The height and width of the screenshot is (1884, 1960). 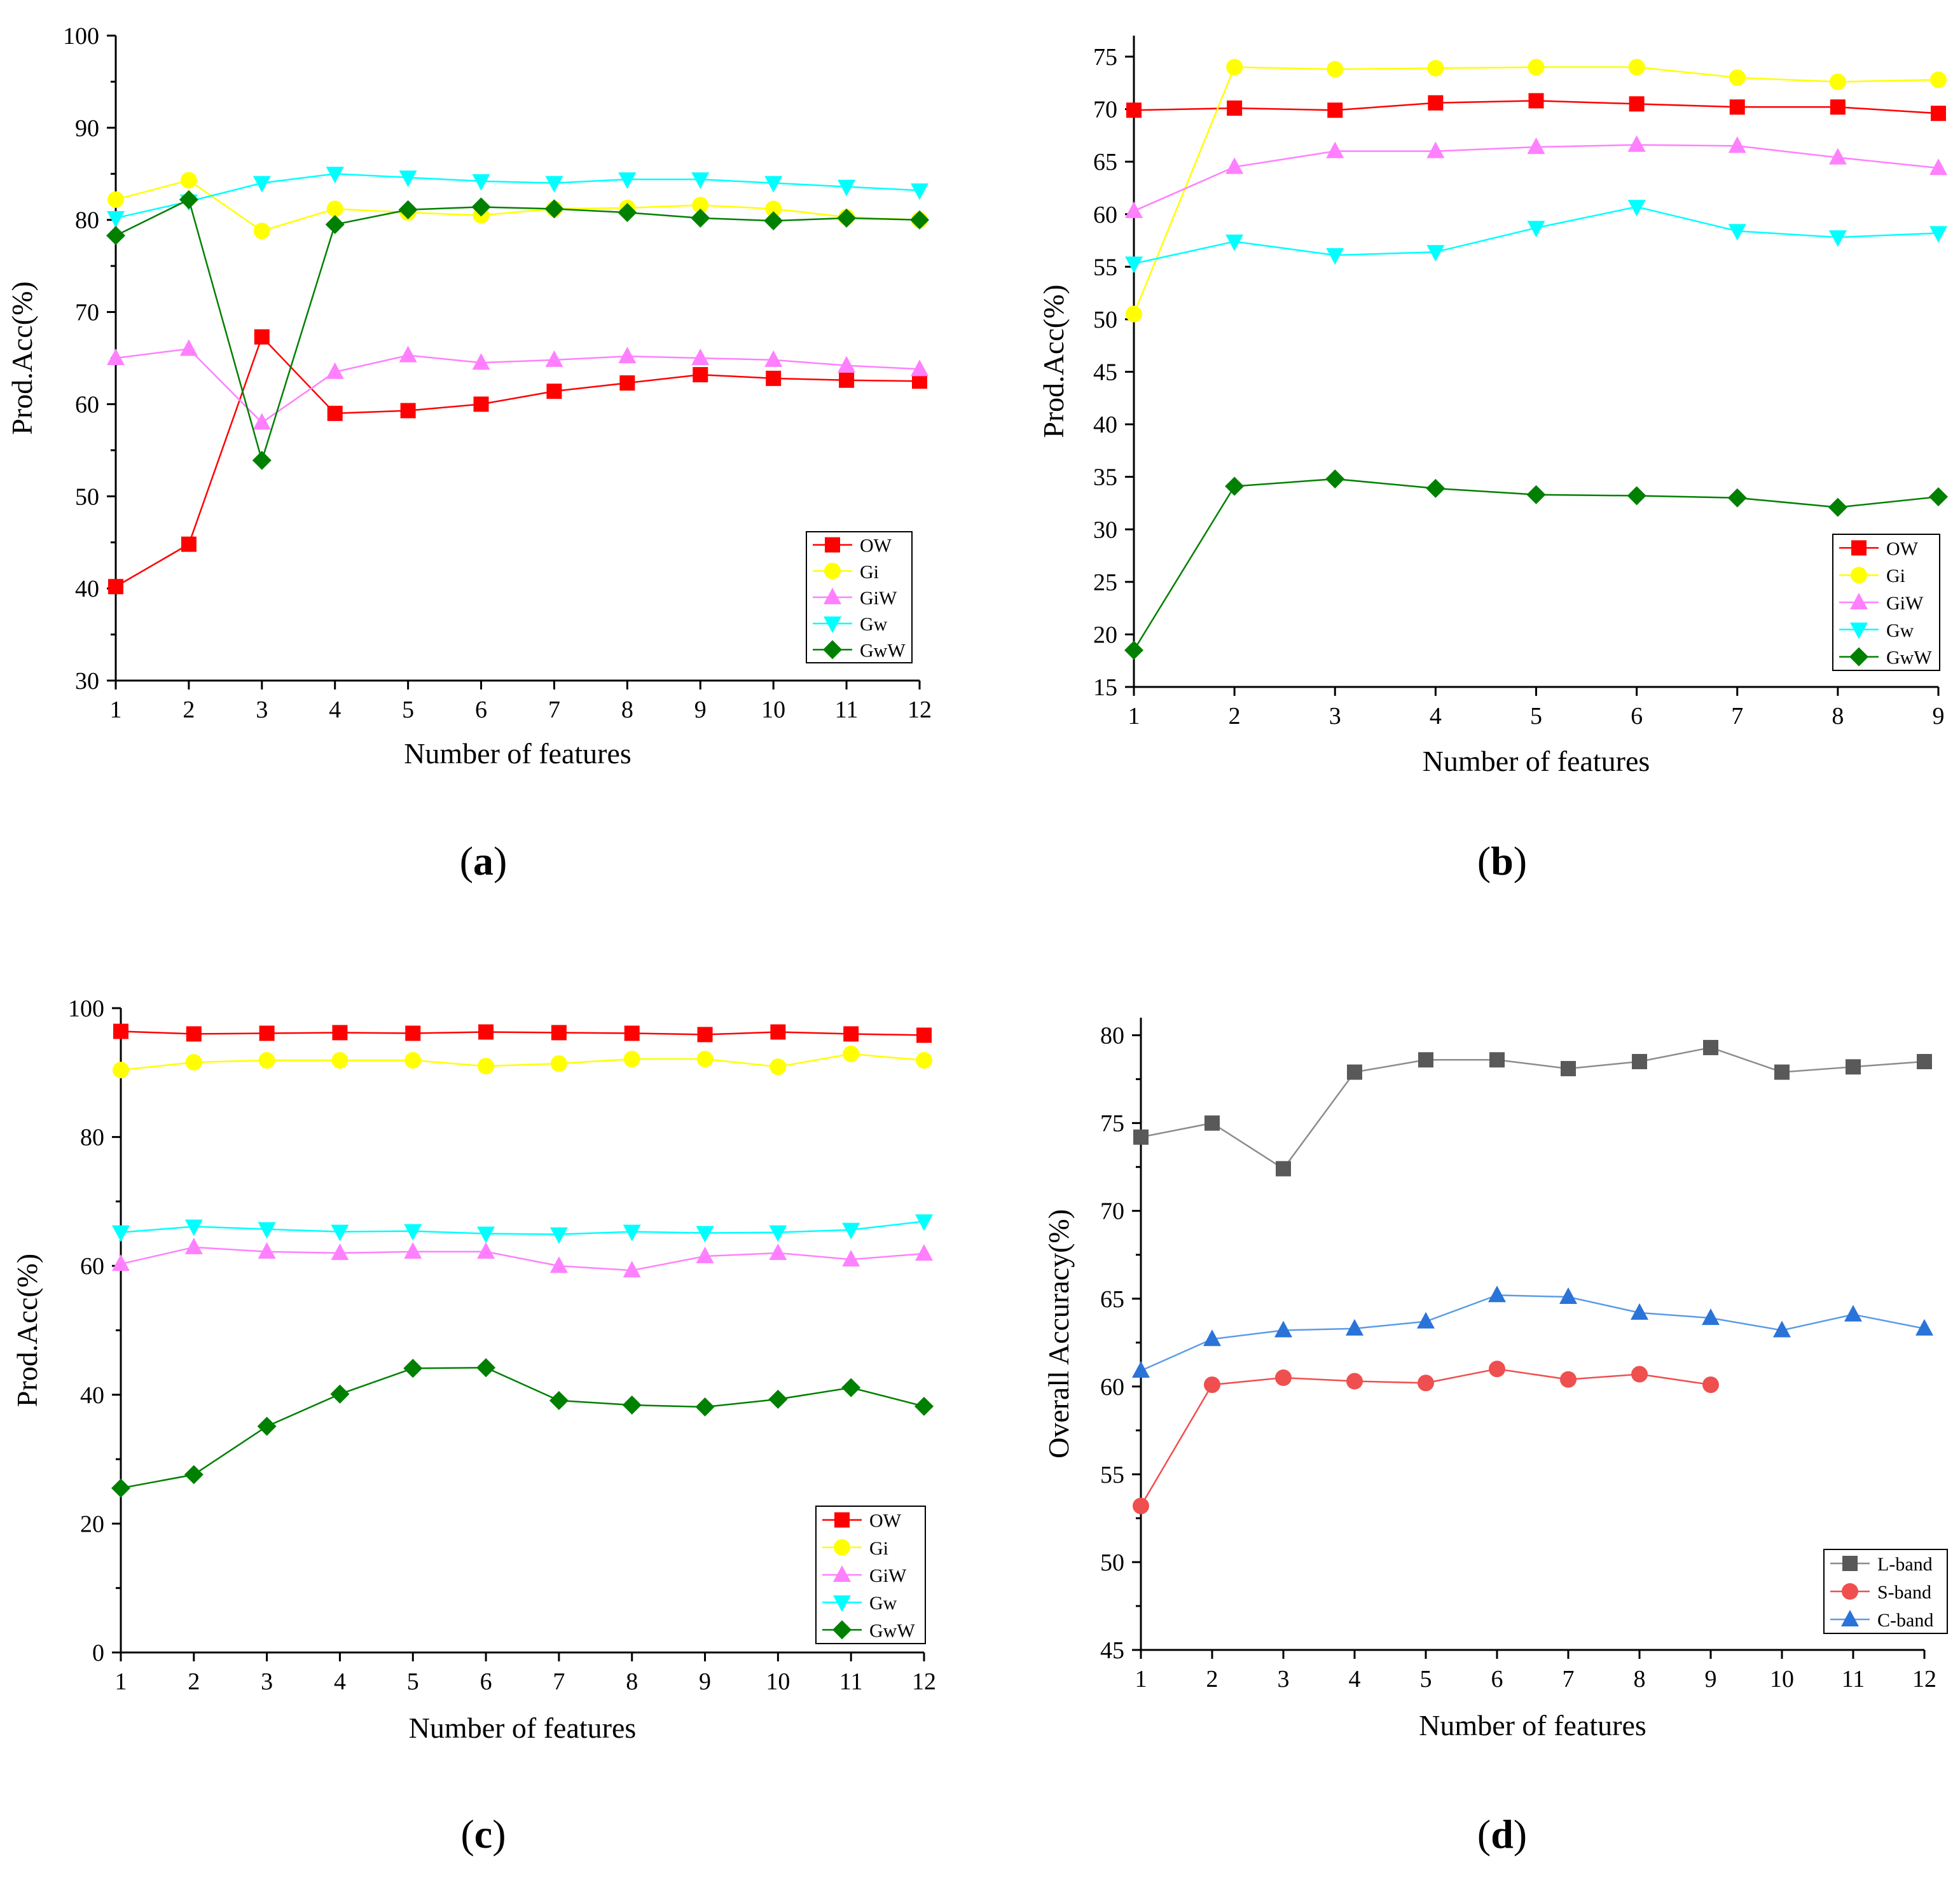 What do you see at coordinates (1105, 320) in the screenshot?
I see `y-tick-label: 50` at bounding box center [1105, 320].